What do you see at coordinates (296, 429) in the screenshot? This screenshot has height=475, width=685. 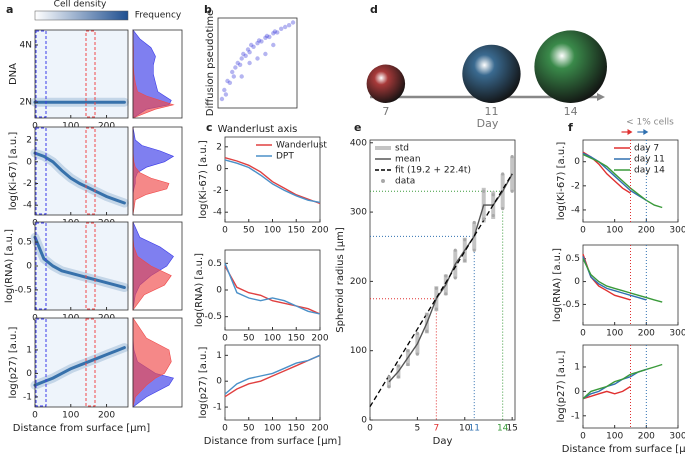 I see `x-tick-label: 150` at bounding box center [296, 429].